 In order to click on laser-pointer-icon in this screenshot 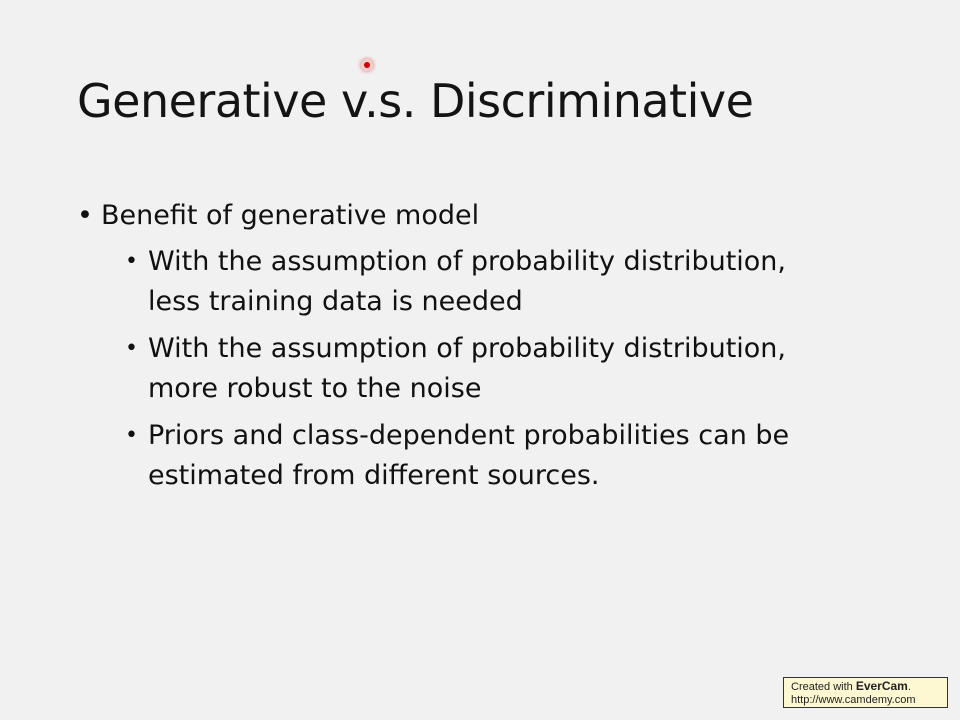, I will do `click(367, 65)`.